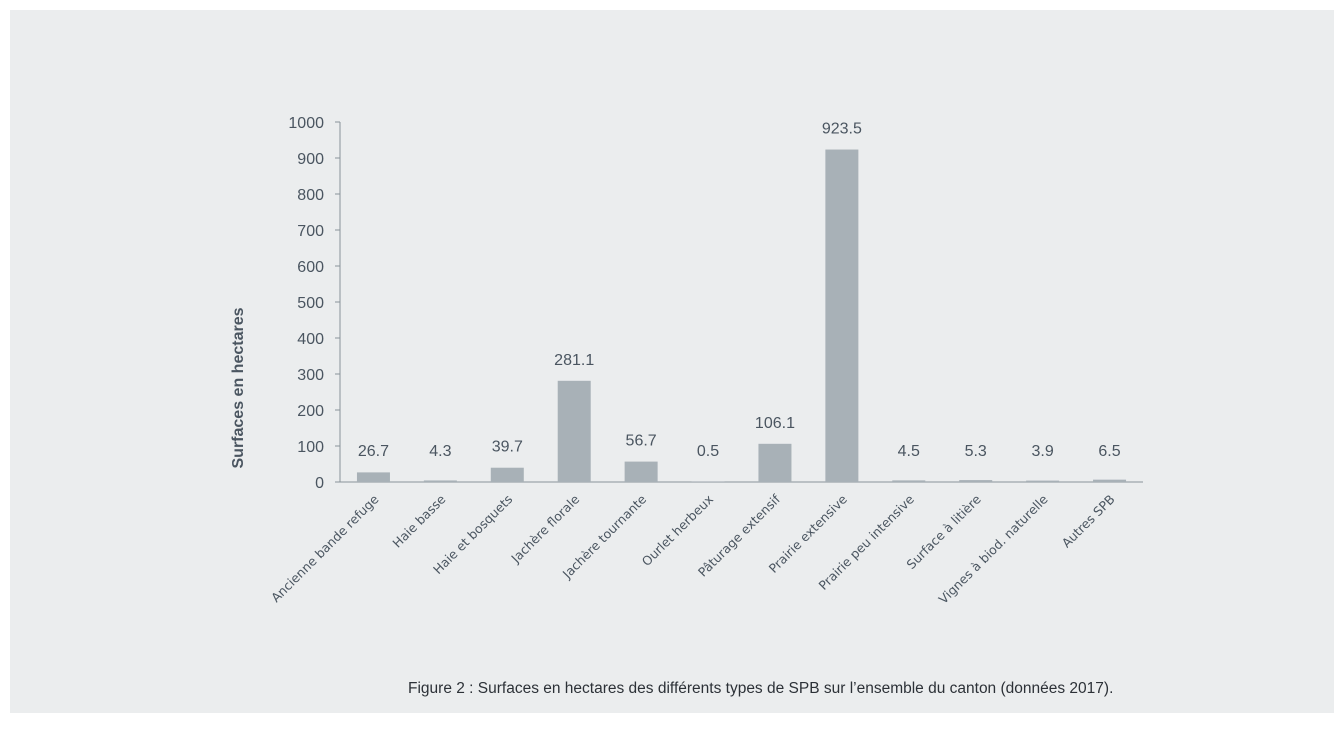  What do you see at coordinates (310, 159) in the screenshot?
I see `y-tick-label: 900` at bounding box center [310, 159].